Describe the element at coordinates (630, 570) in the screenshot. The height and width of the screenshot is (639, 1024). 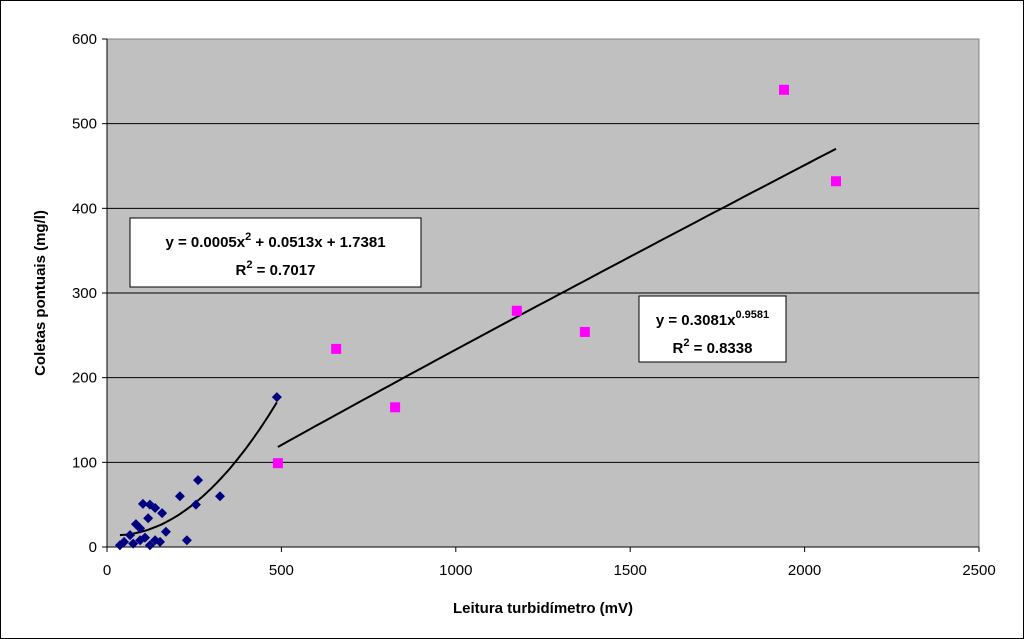
I see `x-tick-label: 1500` at that location.